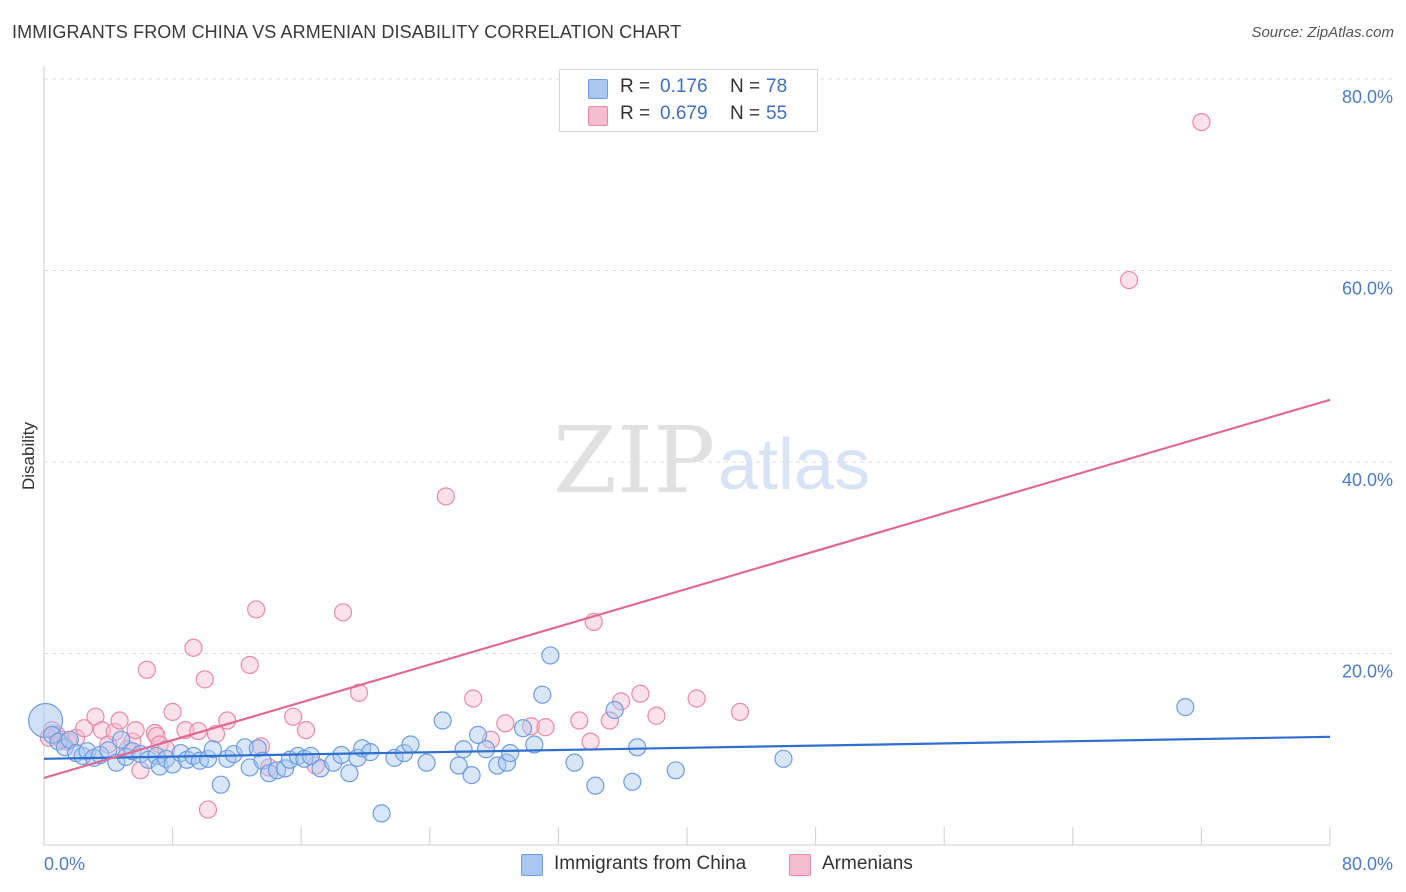 The width and height of the screenshot is (1406, 892). Describe the element at coordinates (1367, 480) in the screenshot. I see `y-tick-label: 40.0%` at that location.